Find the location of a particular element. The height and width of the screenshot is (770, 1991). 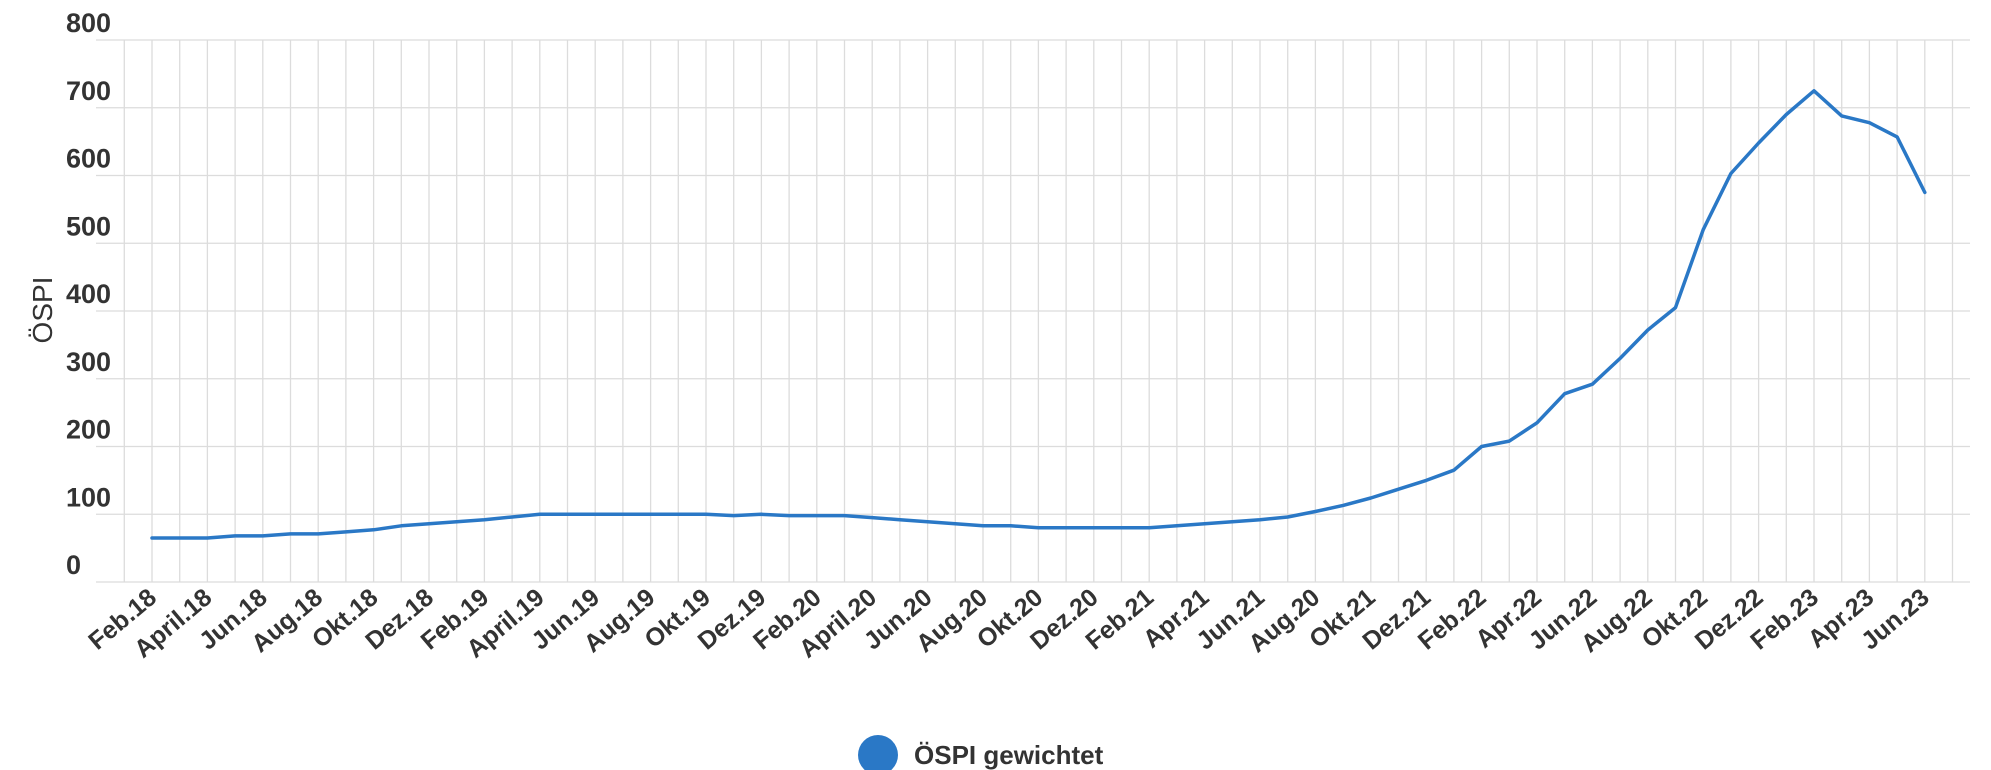

y-tick-label: 700 is located at coordinates (88, 91).